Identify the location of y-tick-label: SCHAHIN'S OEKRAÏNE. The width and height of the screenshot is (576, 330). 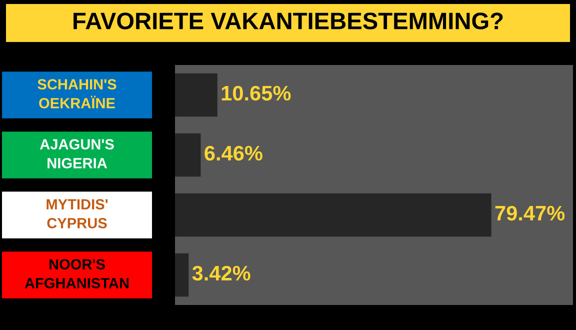
(77, 93).